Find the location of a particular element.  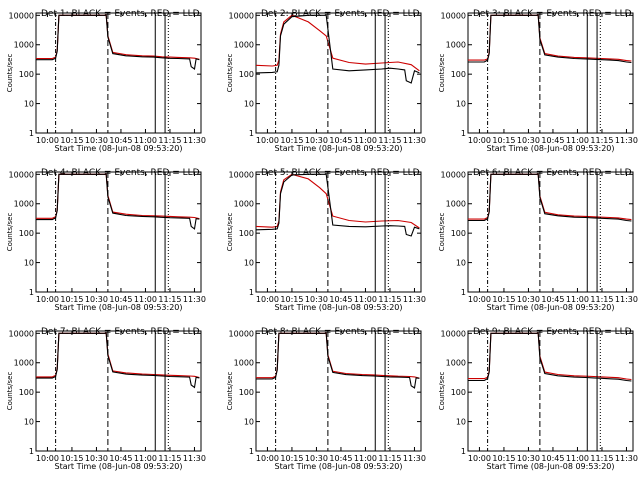

panel-title: Det 8: BLACK = Events, RED = LLD is located at coordinates (340, 332).